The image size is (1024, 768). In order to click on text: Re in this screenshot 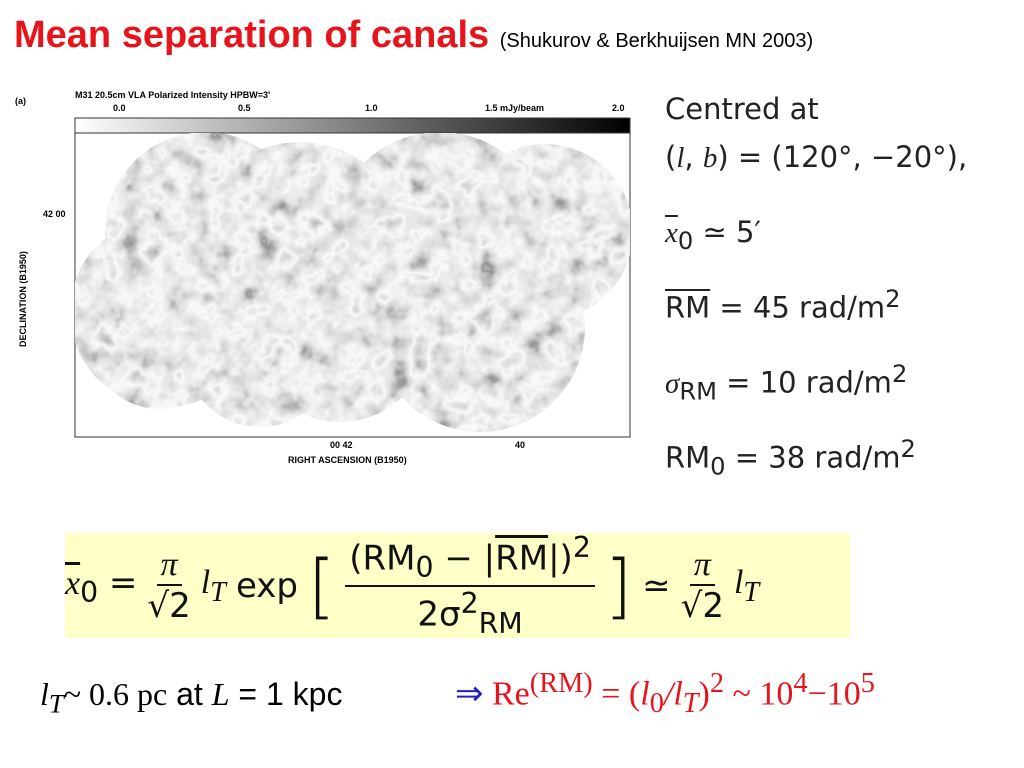, I will do `click(511, 694)`.